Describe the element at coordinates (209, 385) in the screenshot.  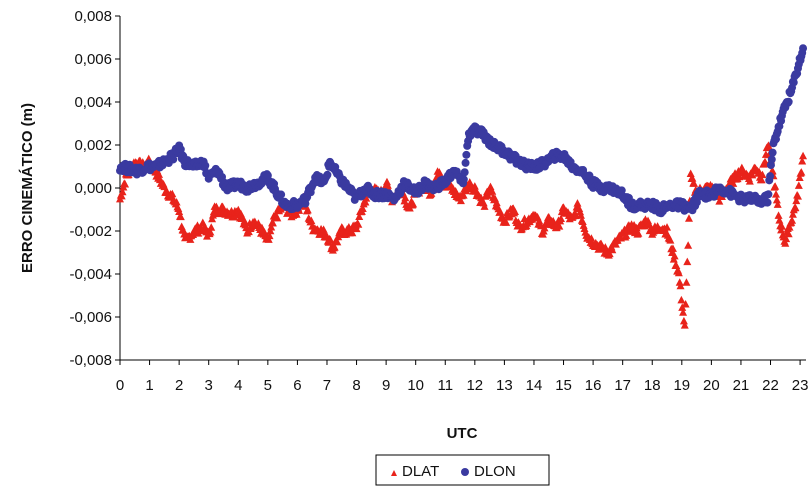
I see `x-tick-label: 3` at that location.